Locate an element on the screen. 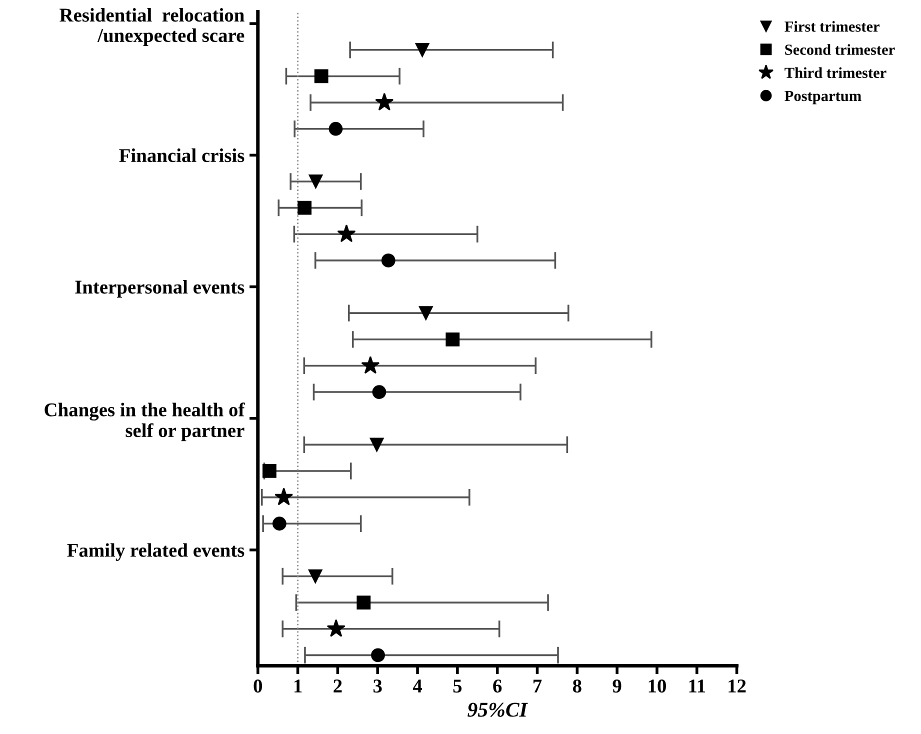  legend-label: Postpartum is located at coordinates (823, 97).